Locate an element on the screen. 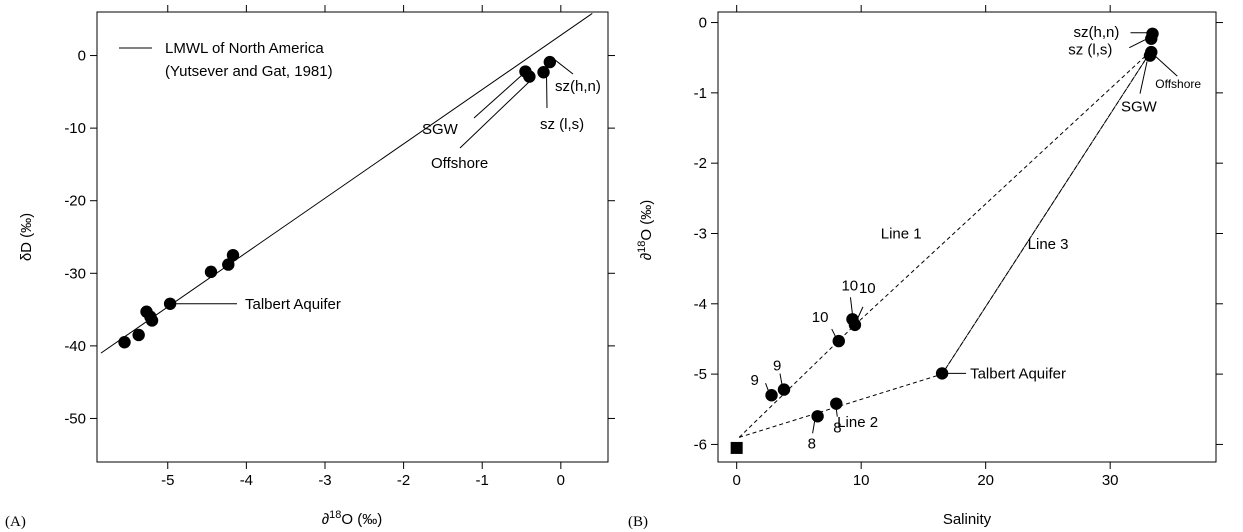 Image resolution: width=1243 pixels, height=532 pixels. y-tick-label: -20 is located at coordinates (75, 201).